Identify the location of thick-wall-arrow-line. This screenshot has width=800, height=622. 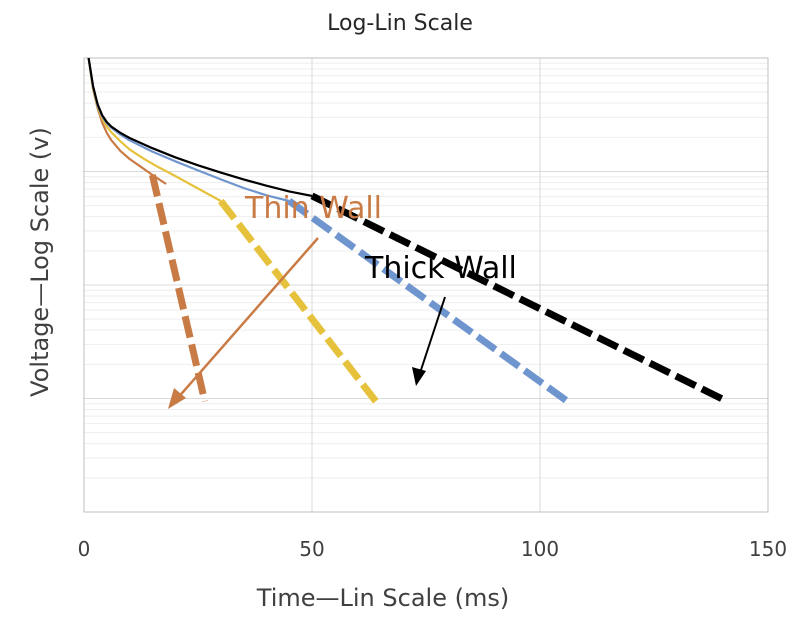
(432, 335).